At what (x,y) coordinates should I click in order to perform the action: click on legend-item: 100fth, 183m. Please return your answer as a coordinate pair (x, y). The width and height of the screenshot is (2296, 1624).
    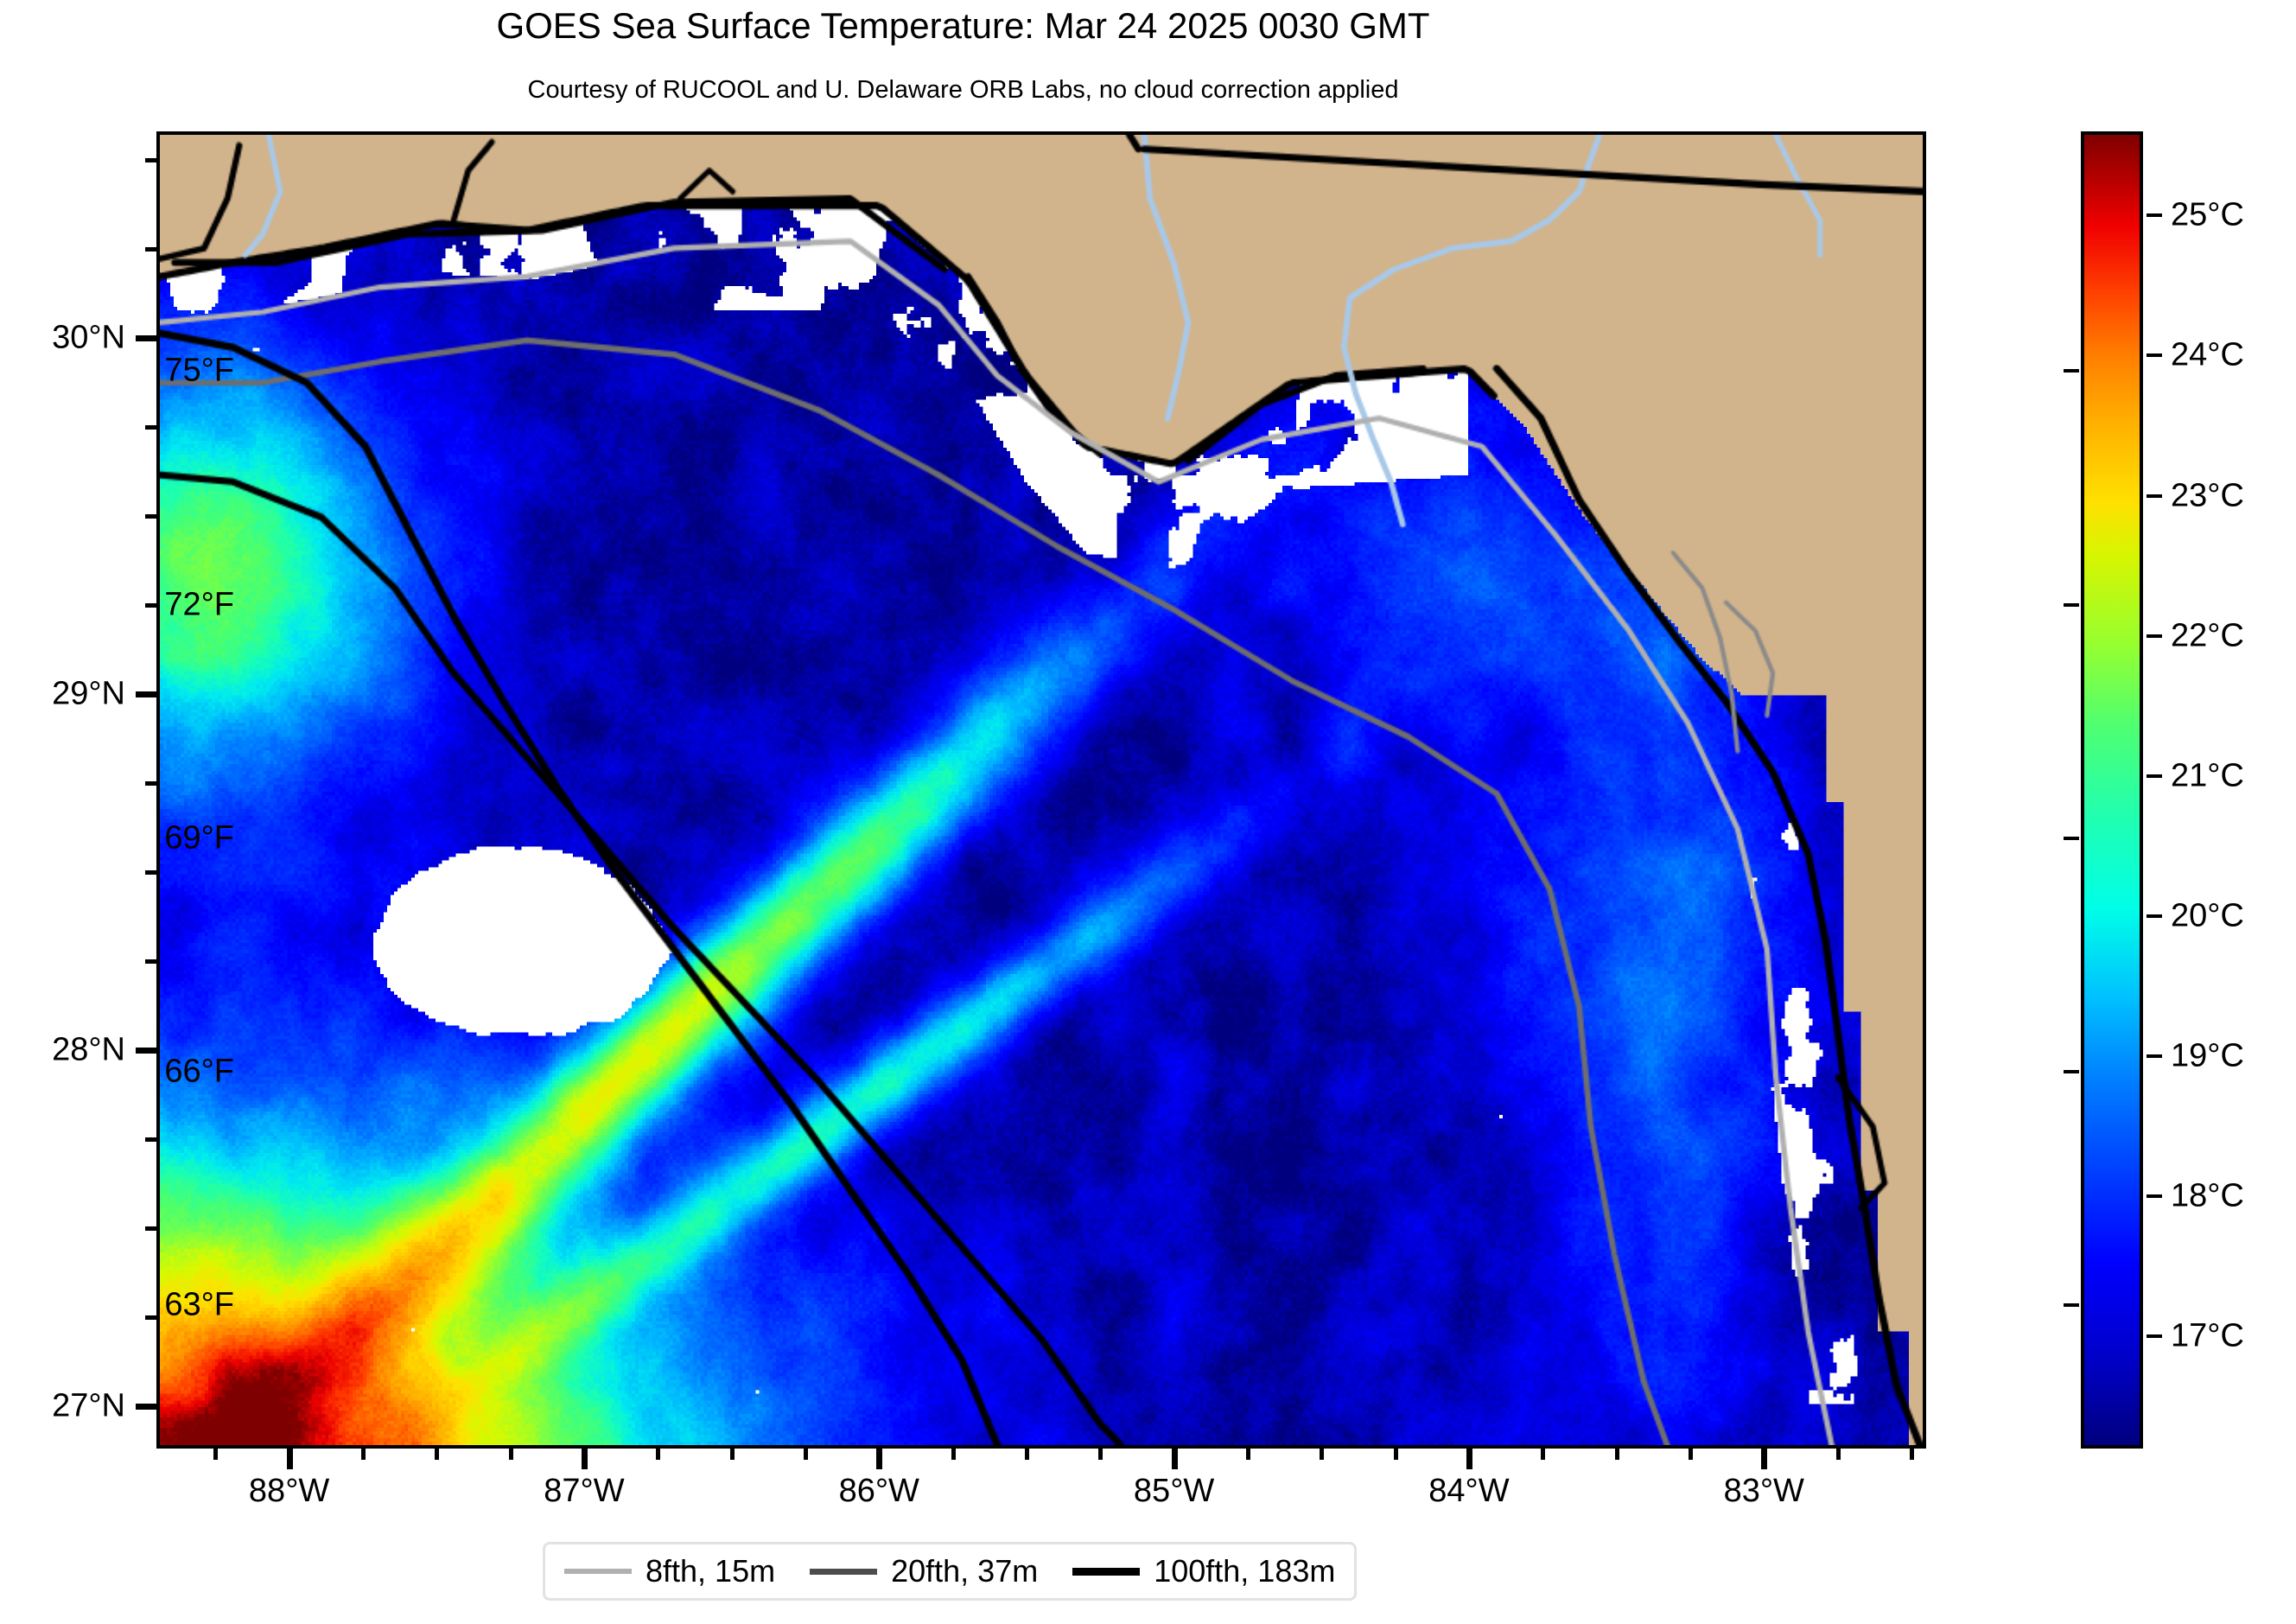
    Looking at the image, I should click on (1203, 1571).